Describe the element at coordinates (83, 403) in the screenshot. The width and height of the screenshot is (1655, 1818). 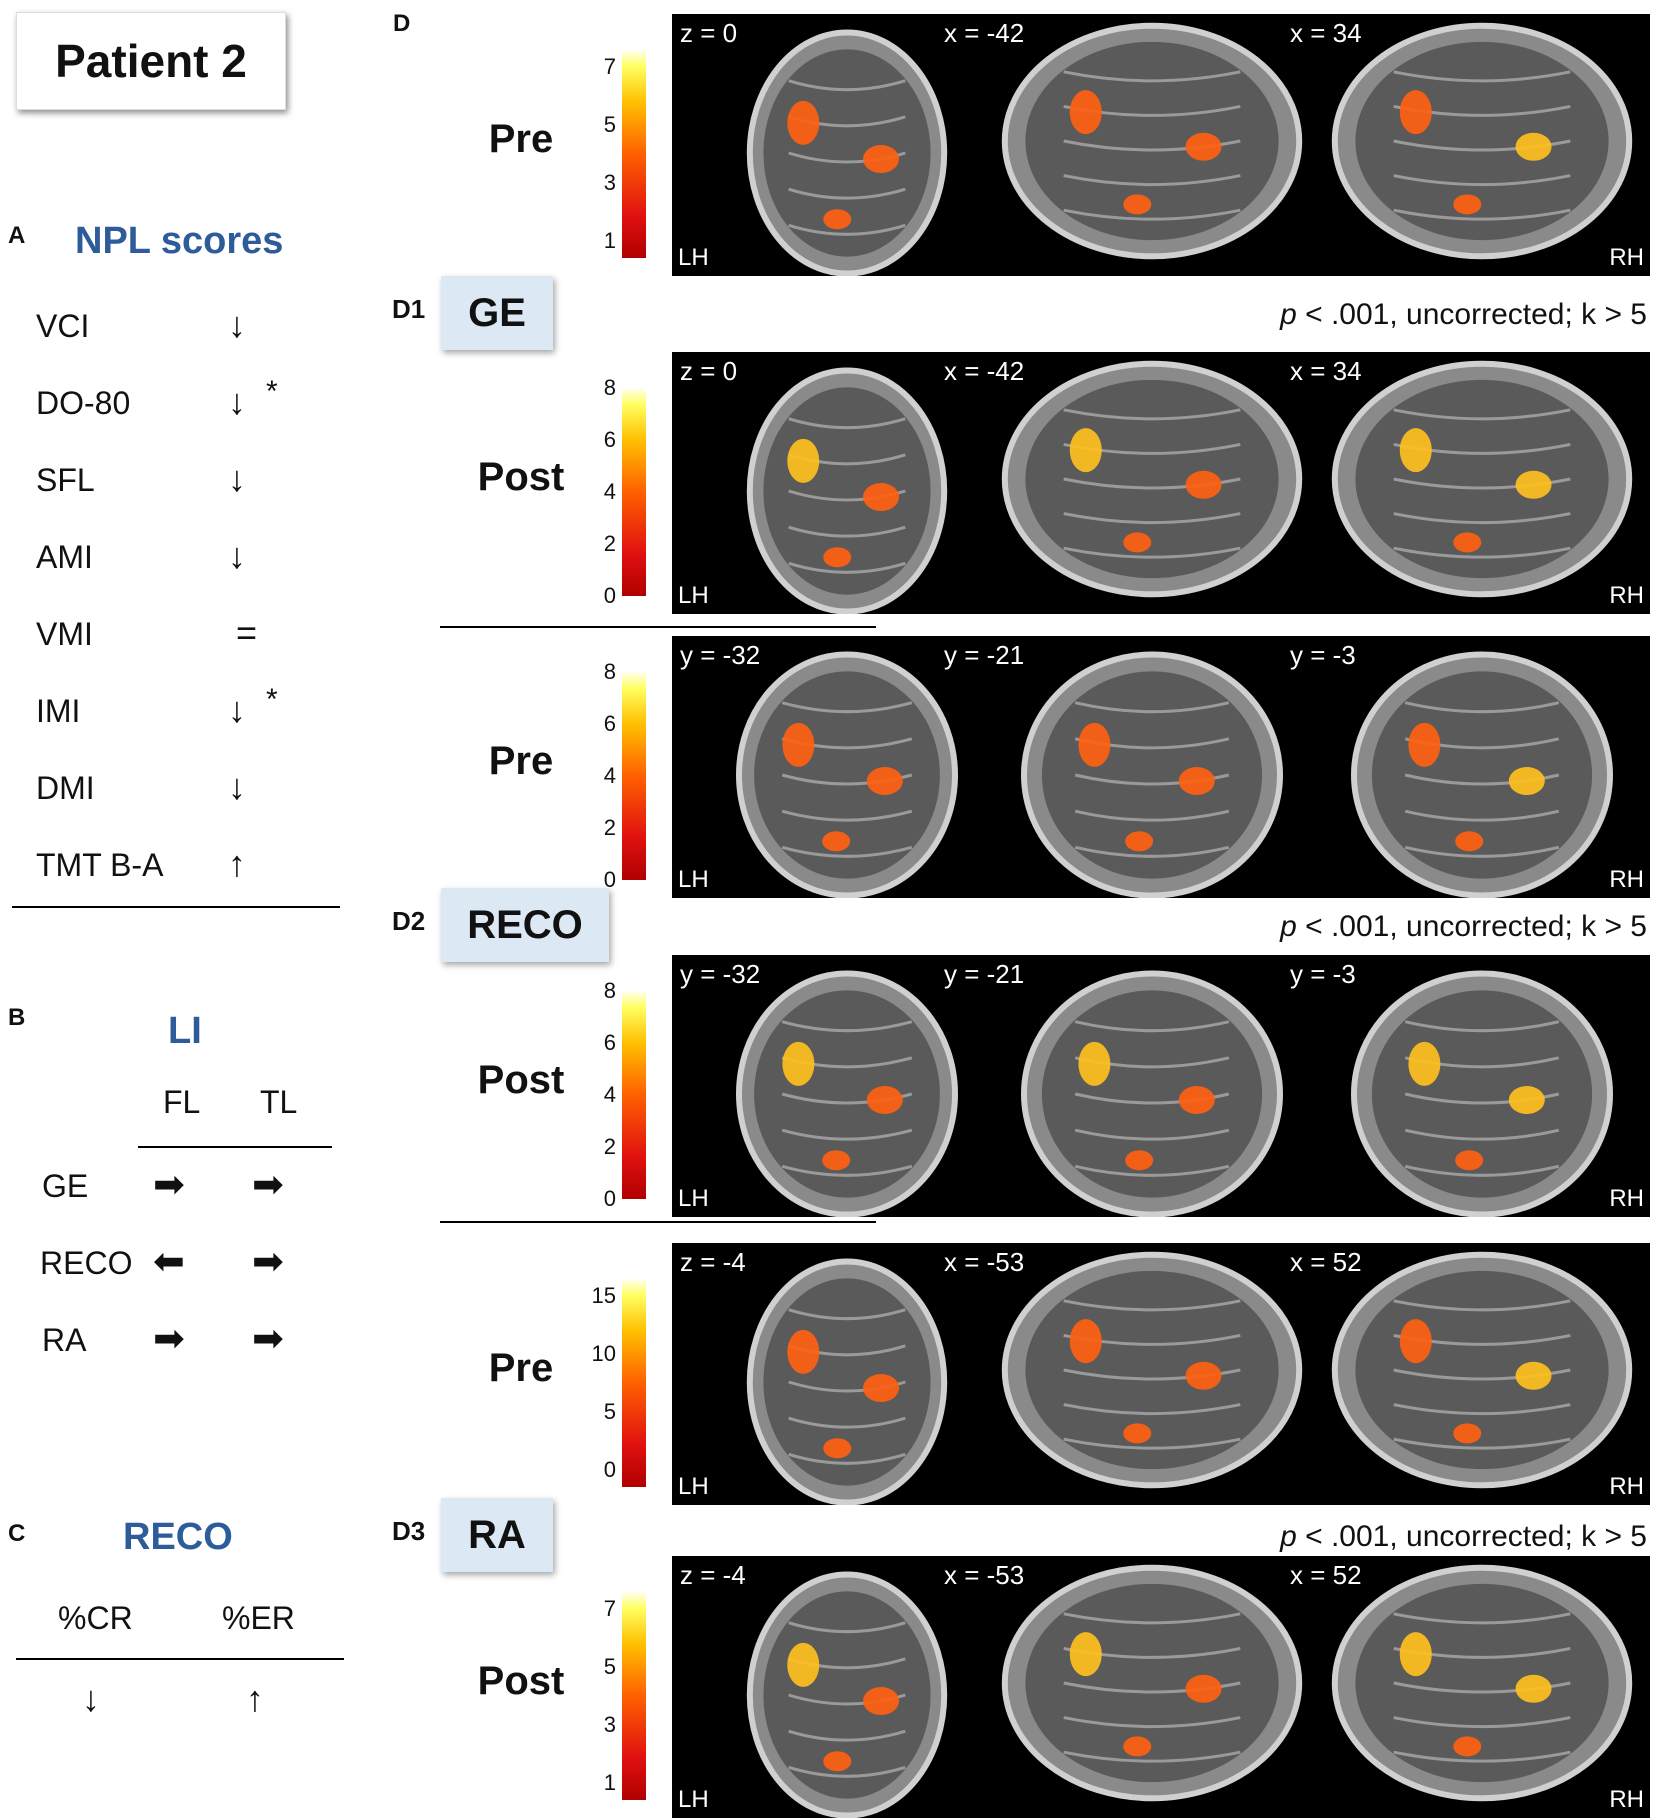
I see `npl-row-label: DO-80` at that location.